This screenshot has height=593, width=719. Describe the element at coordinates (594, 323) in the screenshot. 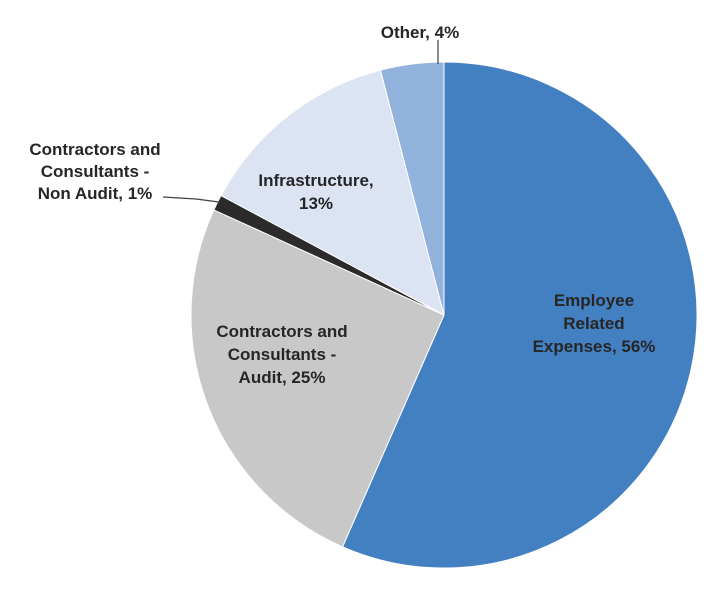

I see `label-employee-related-expenses: Employee Related Expenses, 56%` at that location.